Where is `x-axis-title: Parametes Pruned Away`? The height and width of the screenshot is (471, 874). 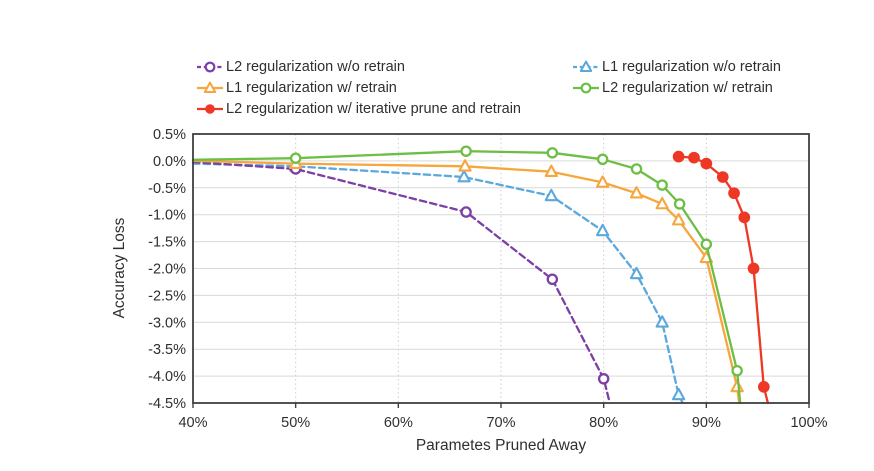 x-axis-title: Parametes Pruned Away is located at coordinates (501, 445).